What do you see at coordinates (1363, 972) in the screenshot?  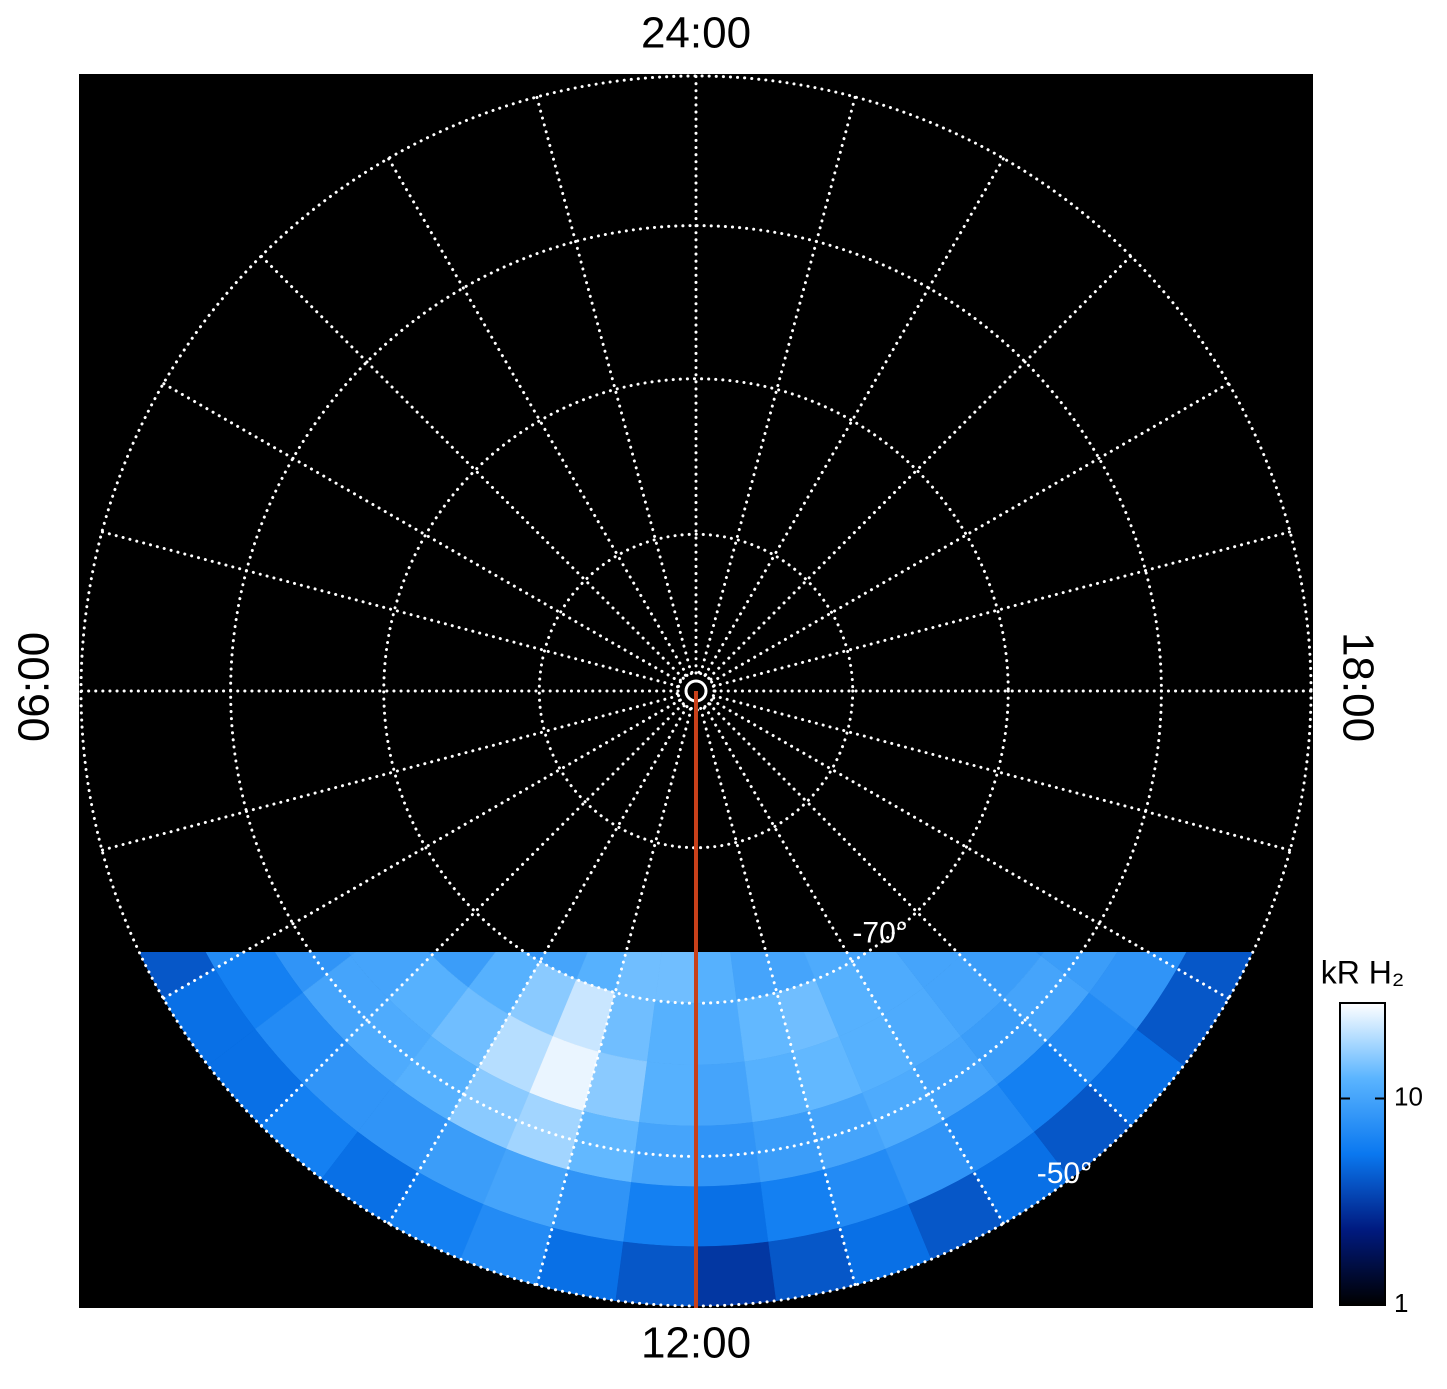 I see `colorbar-title: kR H₂` at bounding box center [1363, 972].